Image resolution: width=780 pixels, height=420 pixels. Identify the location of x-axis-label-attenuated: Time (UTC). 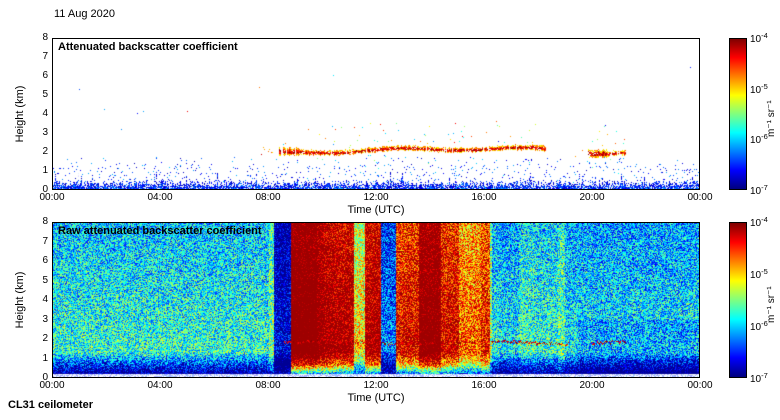
(376, 210).